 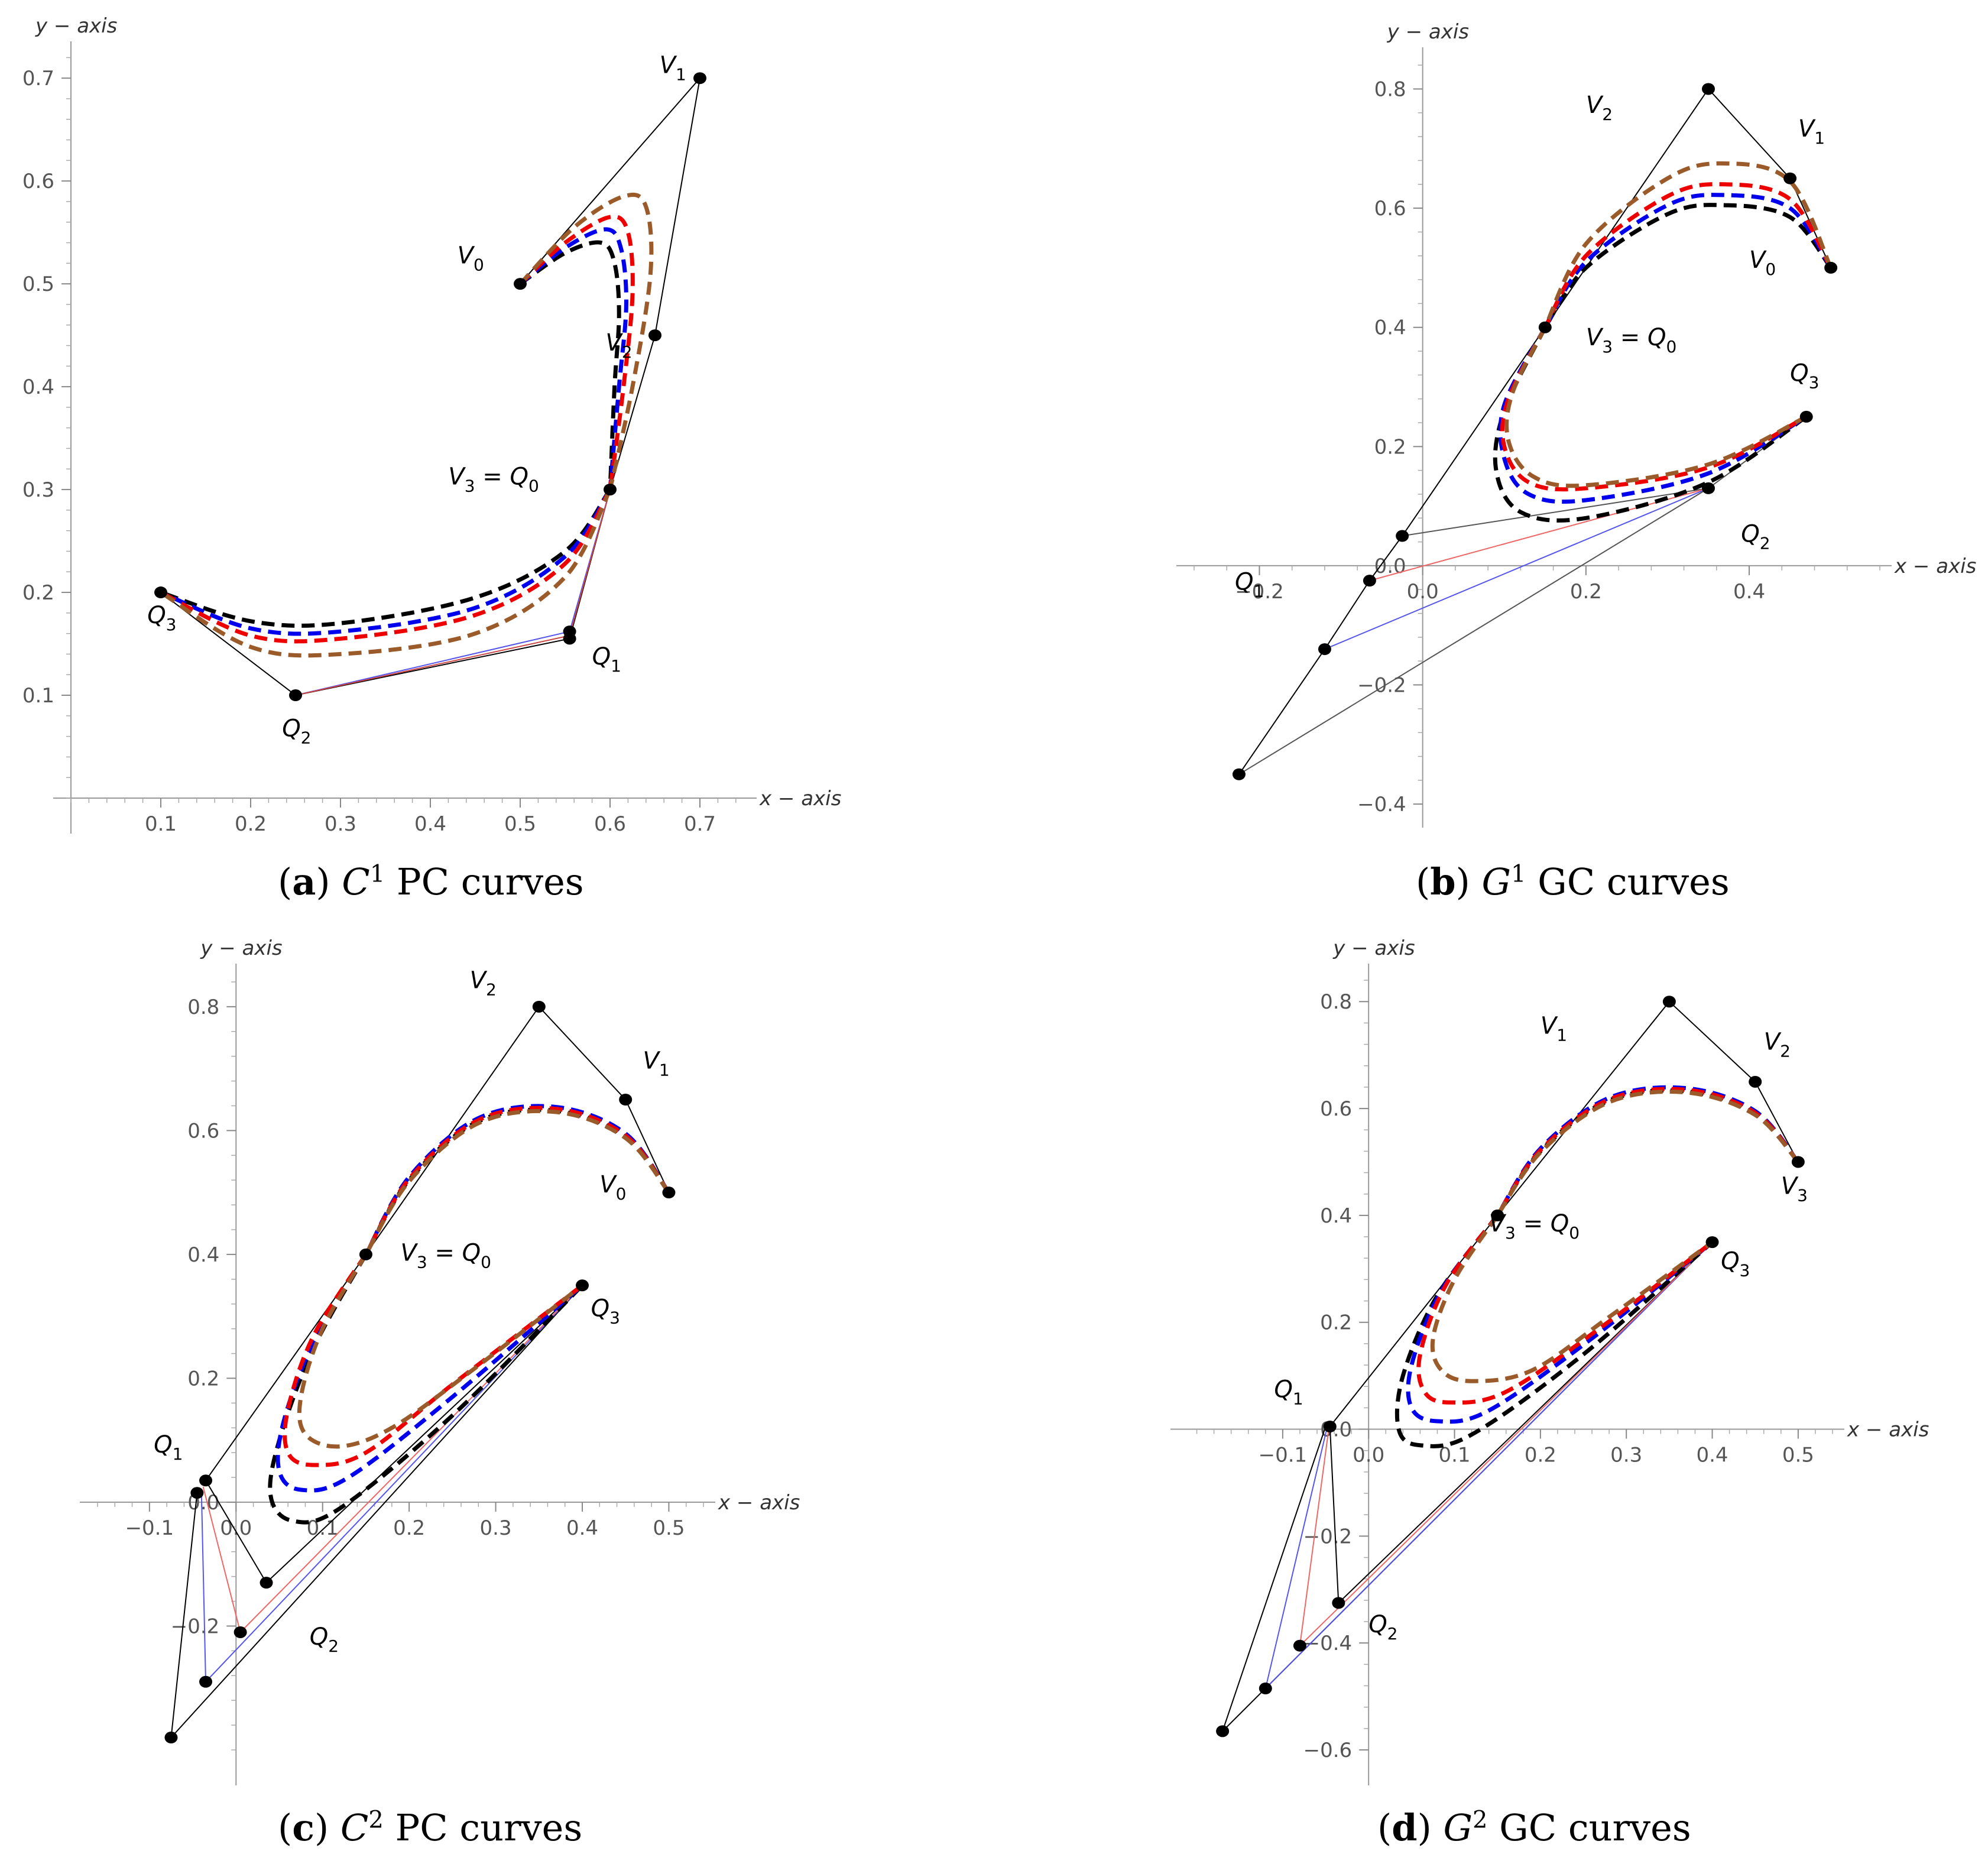 What do you see at coordinates (149, 1528) in the screenshot?
I see `x-tick-label: −0.1` at bounding box center [149, 1528].